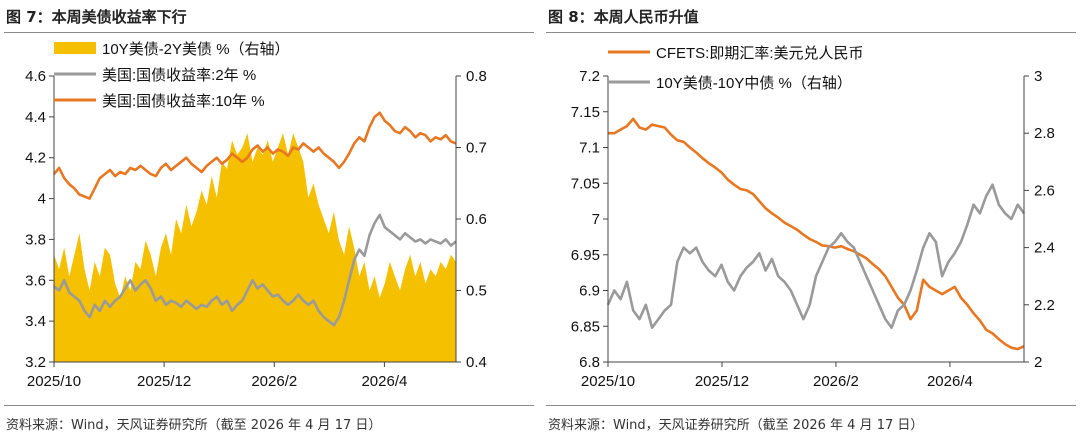 This screenshot has height=439, width=1080. Describe the element at coordinates (183, 101) in the screenshot. I see `legend-label: 美国:国债收益率:10年 %` at that location.